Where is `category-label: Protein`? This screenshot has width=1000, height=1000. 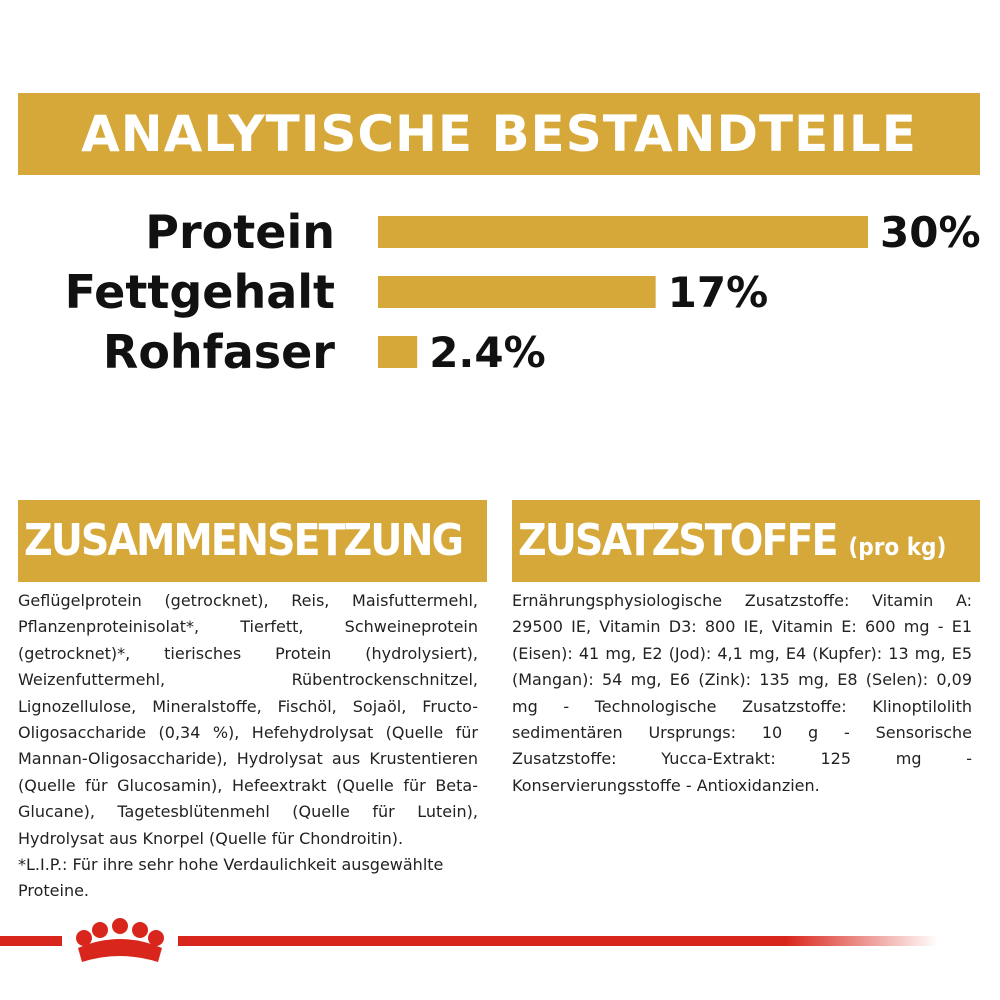
category-label: Protein is located at coordinates (240, 232).